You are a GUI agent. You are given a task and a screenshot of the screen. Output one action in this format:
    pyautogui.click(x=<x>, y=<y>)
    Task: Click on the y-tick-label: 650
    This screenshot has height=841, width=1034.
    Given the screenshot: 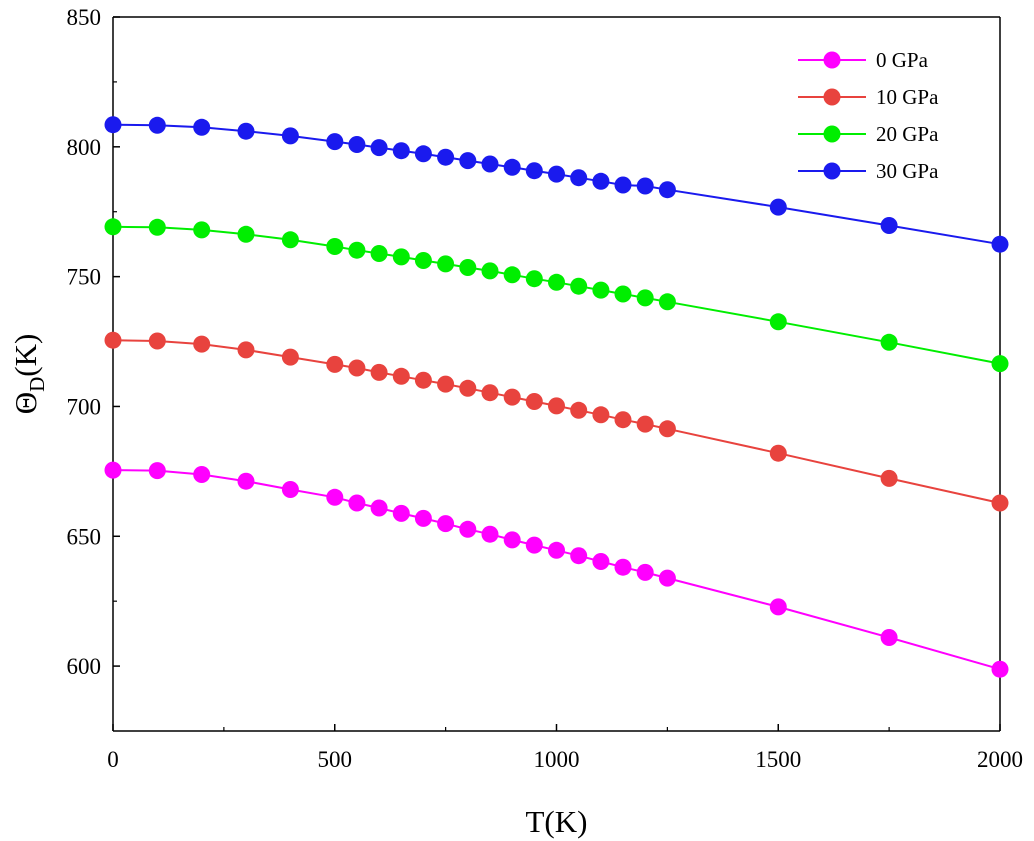 What is the action you would take?
    pyautogui.click(x=84, y=536)
    